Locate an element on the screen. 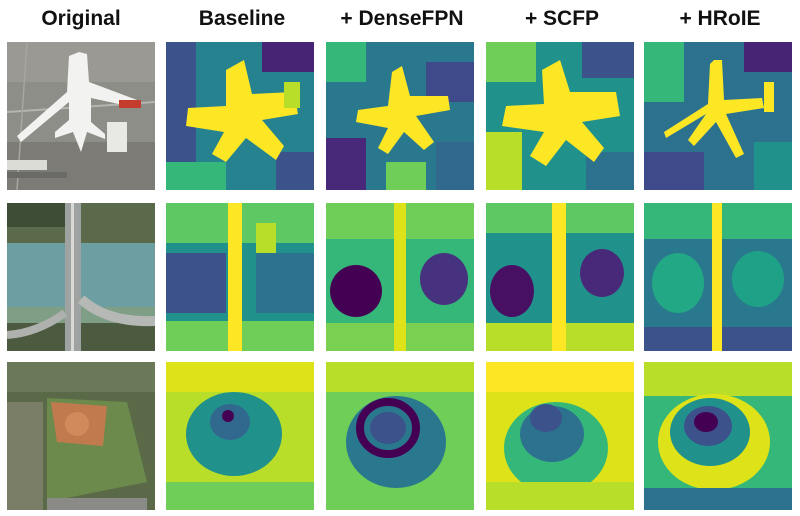 This screenshot has height=516, width=800. heatmap-baseline-ground-track-field is located at coordinates (240, 436).